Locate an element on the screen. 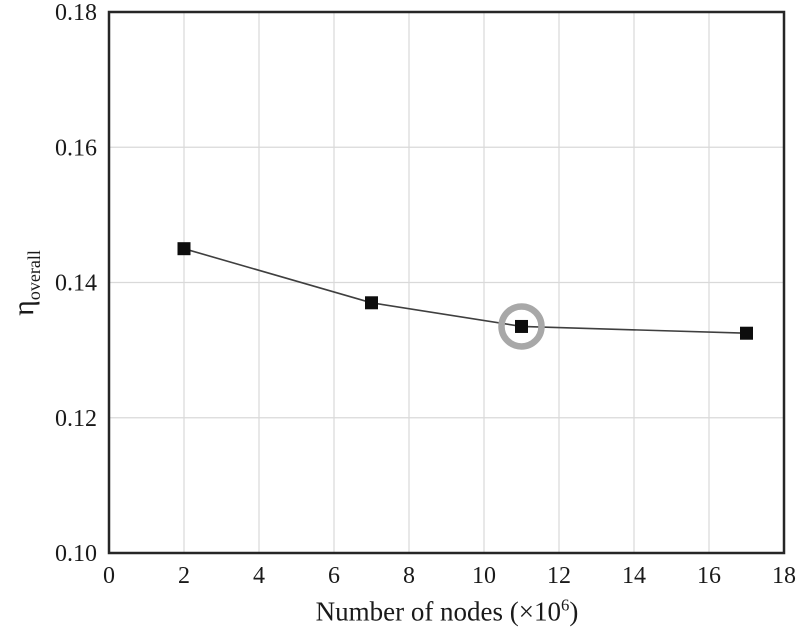  x-tick-label: 18 is located at coordinates (784, 576).